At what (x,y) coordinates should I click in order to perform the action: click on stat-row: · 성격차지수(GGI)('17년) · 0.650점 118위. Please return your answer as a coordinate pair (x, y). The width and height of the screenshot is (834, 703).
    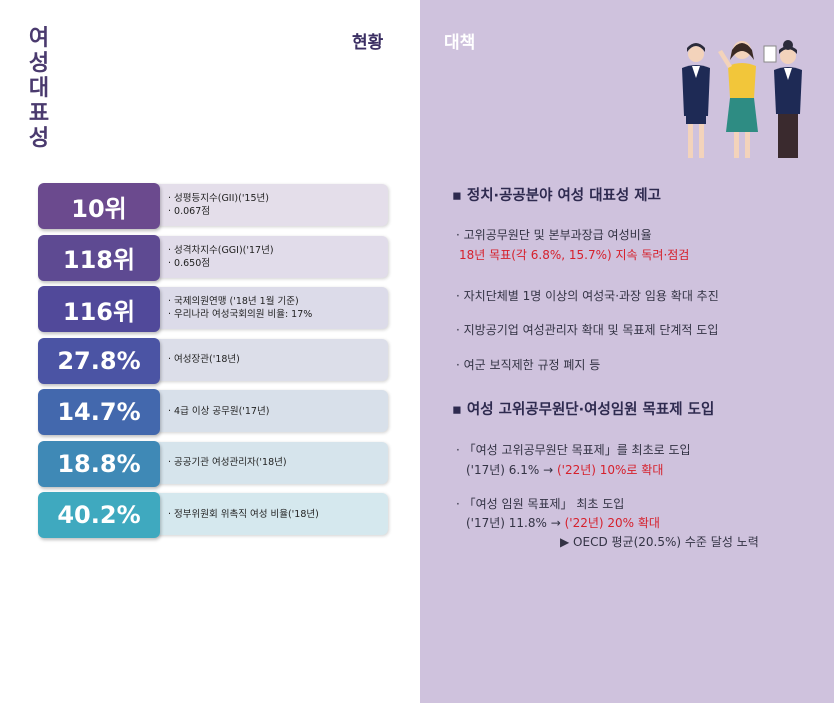
    Looking at the image, I should click on (214, 257).